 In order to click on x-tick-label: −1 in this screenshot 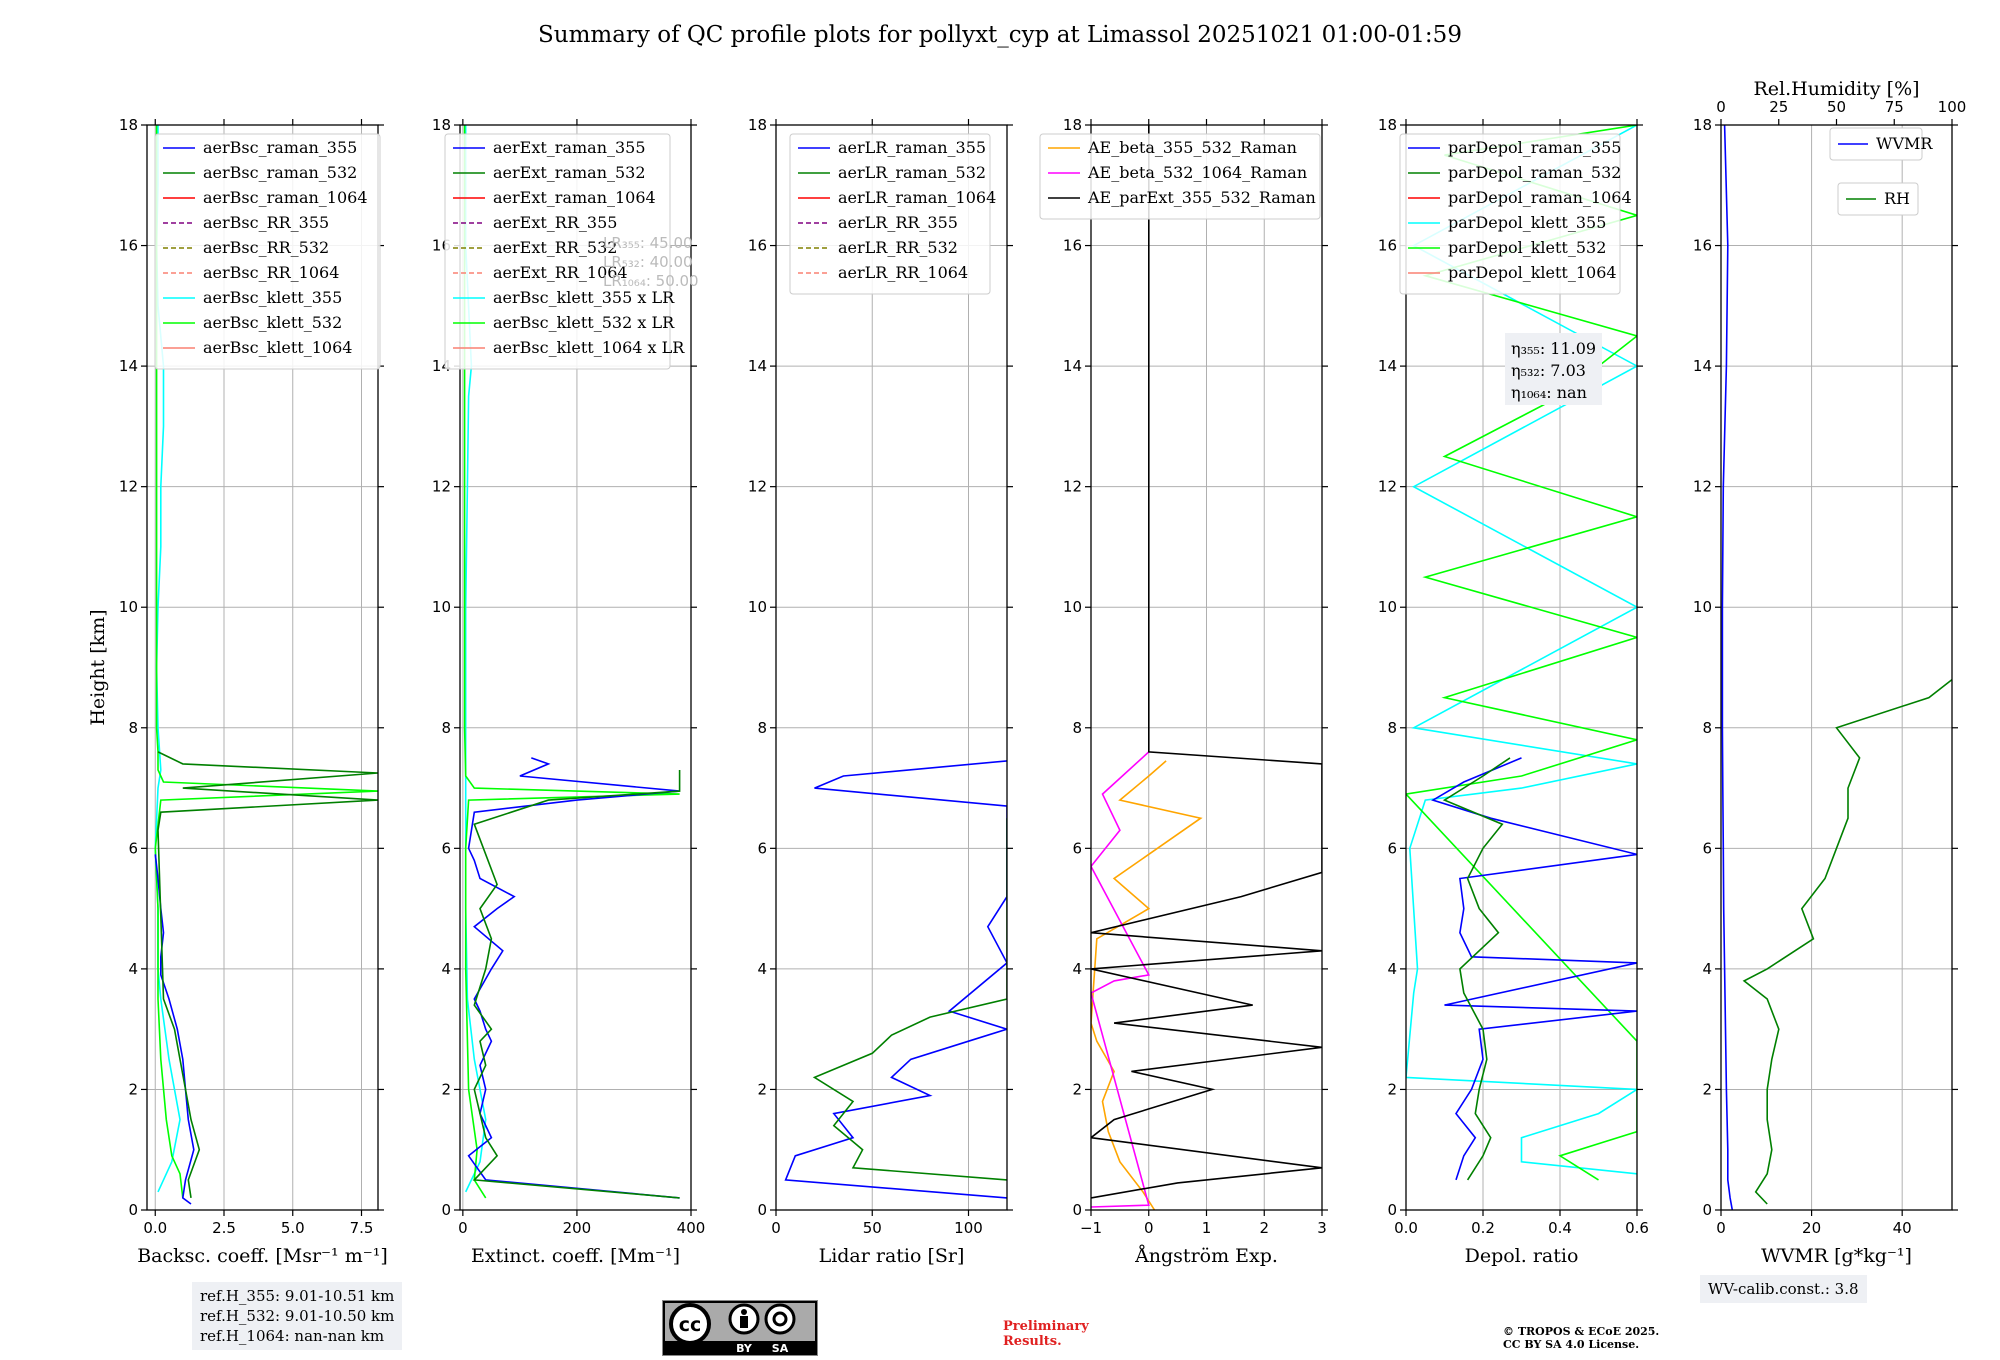, I will do `click(1091, 1228)`.